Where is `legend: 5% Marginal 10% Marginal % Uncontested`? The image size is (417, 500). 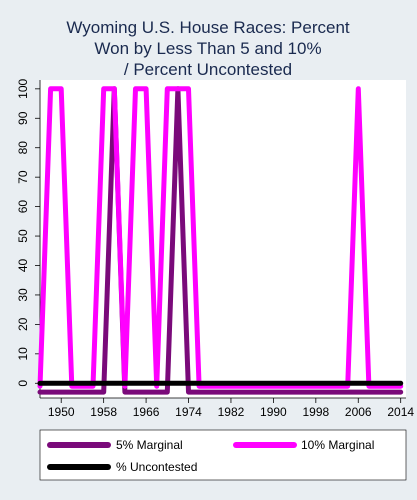
legend: 5% Marginal 10% Marginal % Uncontested is located at coordinates (223, 455).